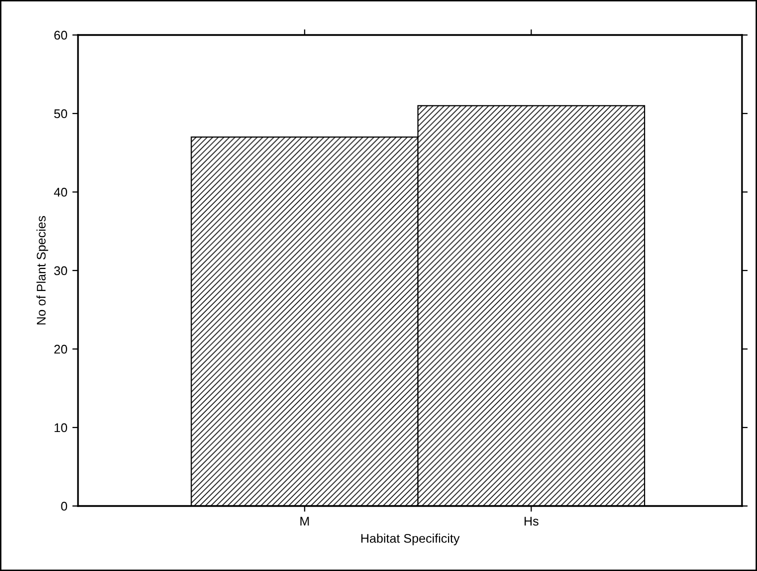 The width and height of the screenshot is (757, 571). I want to click on x-tick-label: M, so click(304, 521).